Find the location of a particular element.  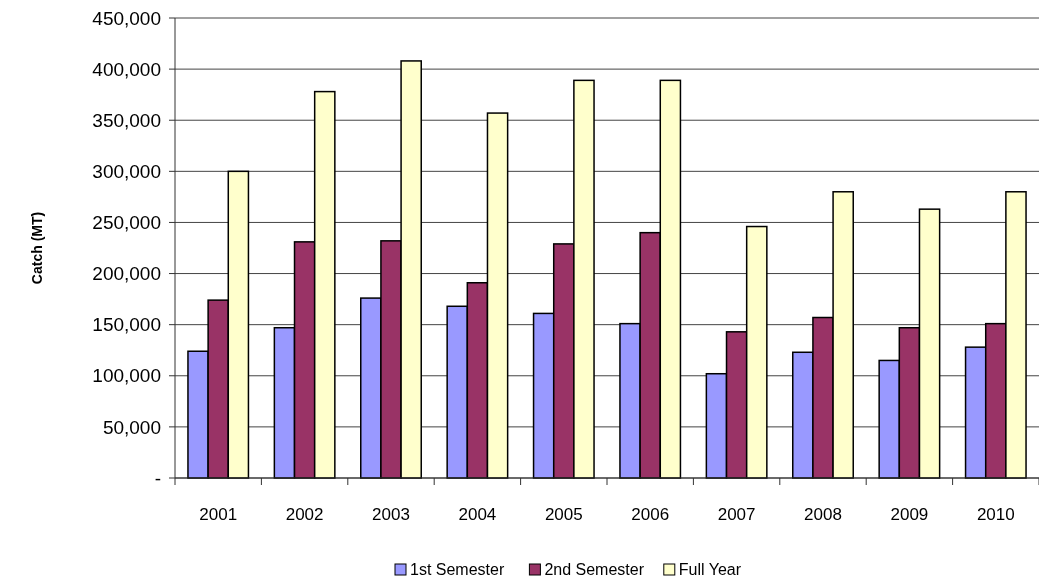

y-tick-label: 350,000 is located at coordinates (126, 120).